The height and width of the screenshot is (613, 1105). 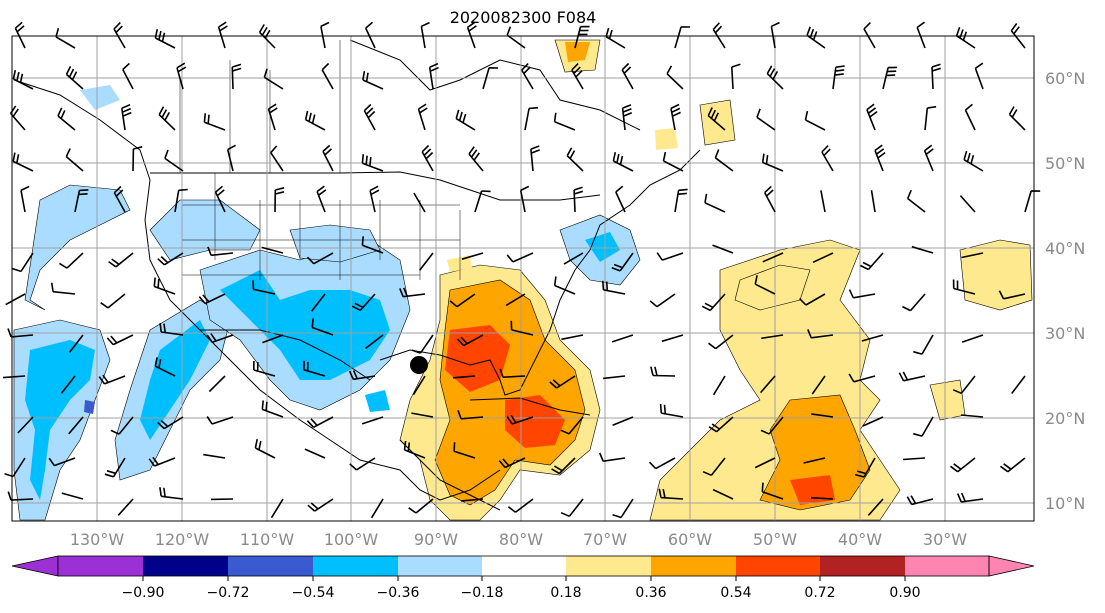 I want to click on pos-region-labrador, so click(x=717, y=122).